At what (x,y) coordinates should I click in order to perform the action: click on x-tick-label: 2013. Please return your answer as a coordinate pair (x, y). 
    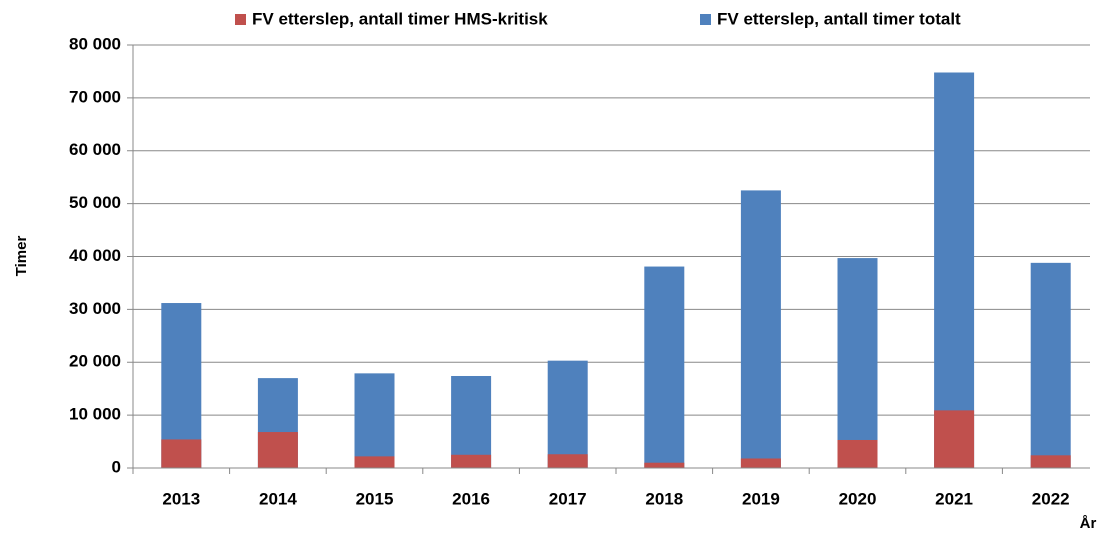
    Looking at the image, I should click on (181, 498).